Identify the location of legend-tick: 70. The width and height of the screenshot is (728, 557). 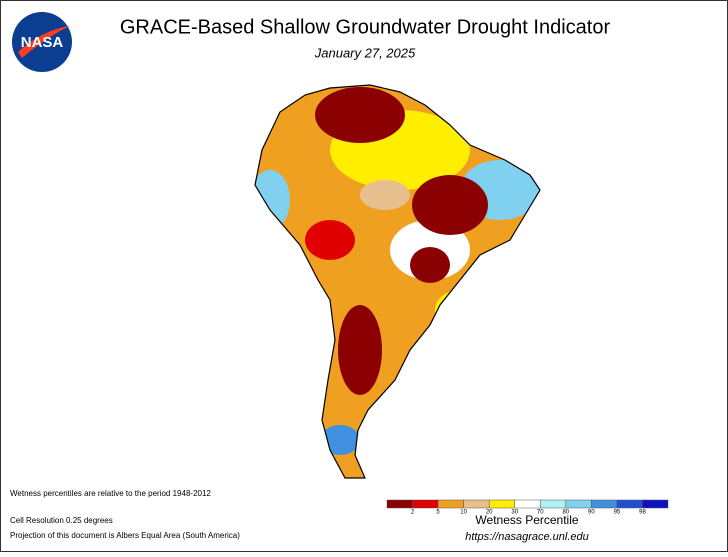
(540, 513).